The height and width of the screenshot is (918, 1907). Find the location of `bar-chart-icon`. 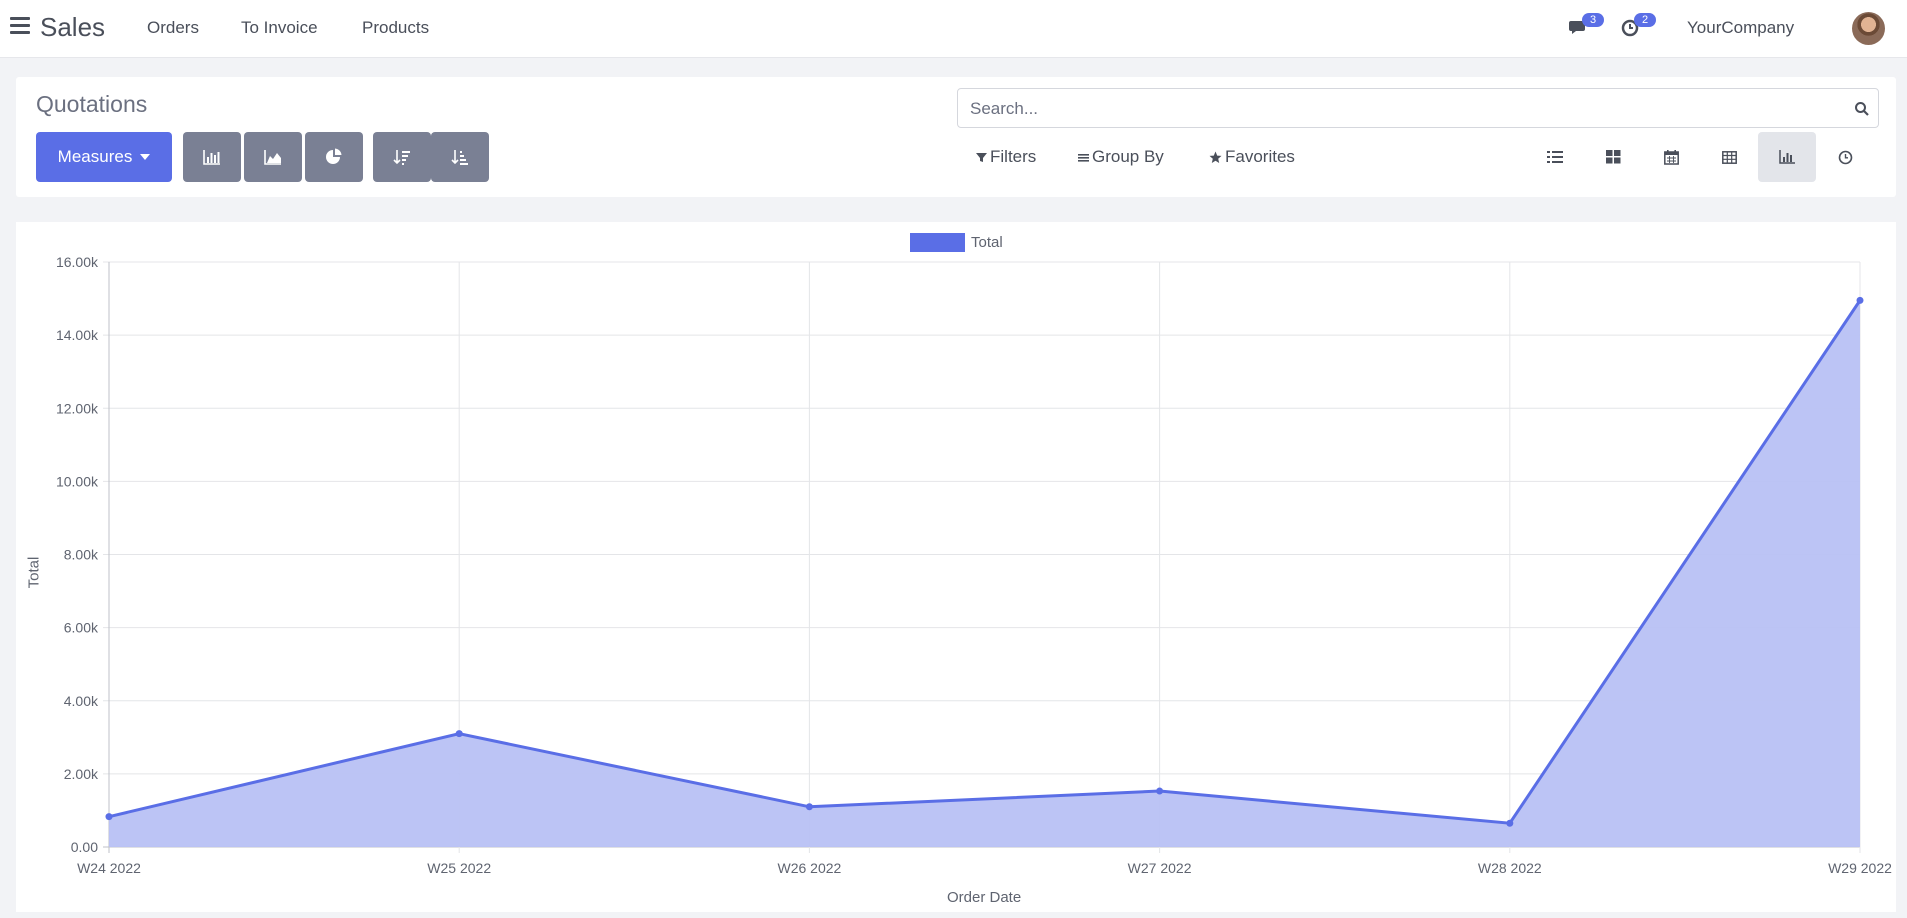

bar-chart-icon is located at coordinates (211, 157).